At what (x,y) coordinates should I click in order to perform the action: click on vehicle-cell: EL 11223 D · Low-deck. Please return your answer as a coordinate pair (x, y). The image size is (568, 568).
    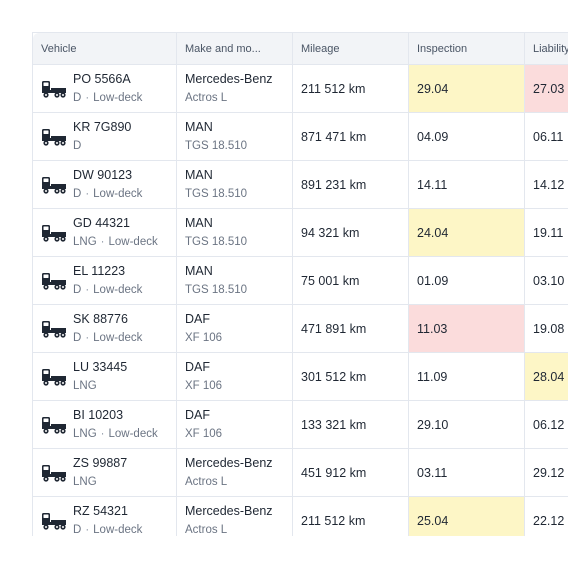
    Looking at the image, I should click on (104, 280).